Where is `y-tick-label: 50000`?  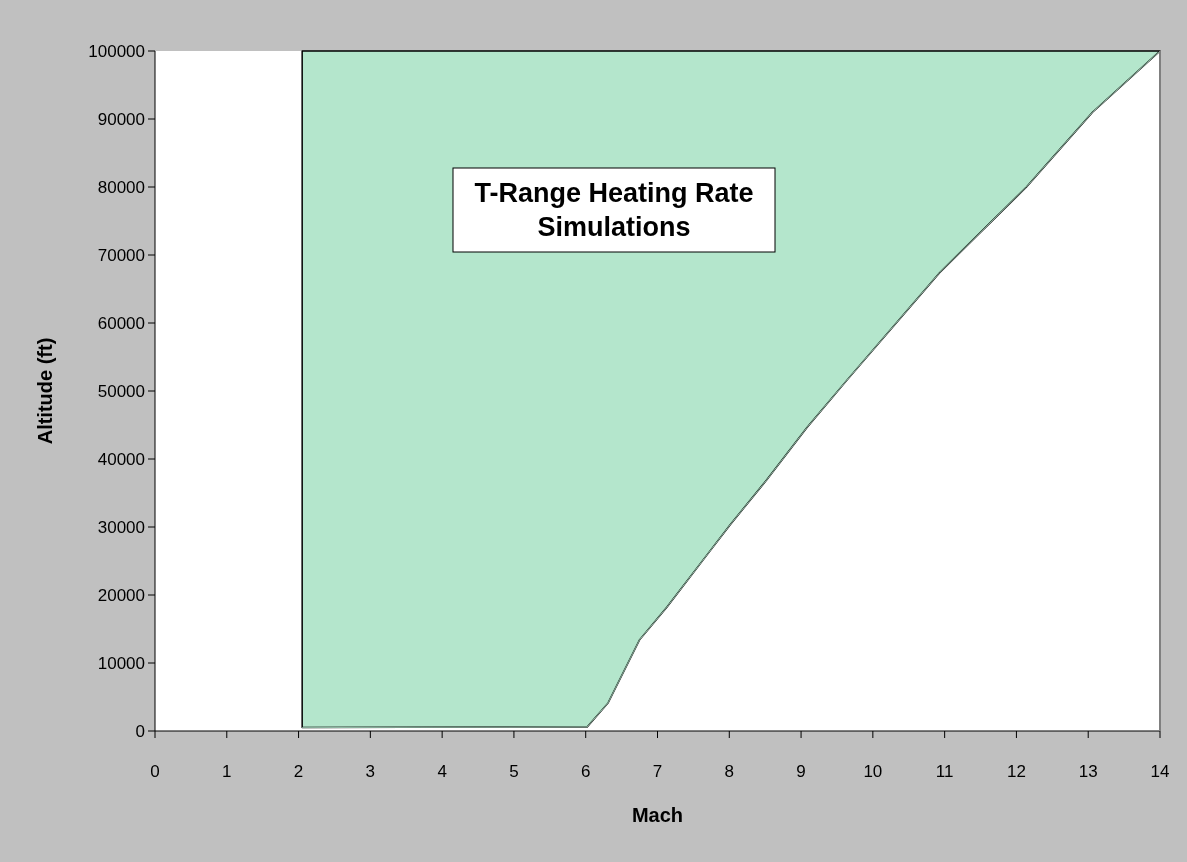 y-tick-label: 50000 is located at coordinates (121, 391).